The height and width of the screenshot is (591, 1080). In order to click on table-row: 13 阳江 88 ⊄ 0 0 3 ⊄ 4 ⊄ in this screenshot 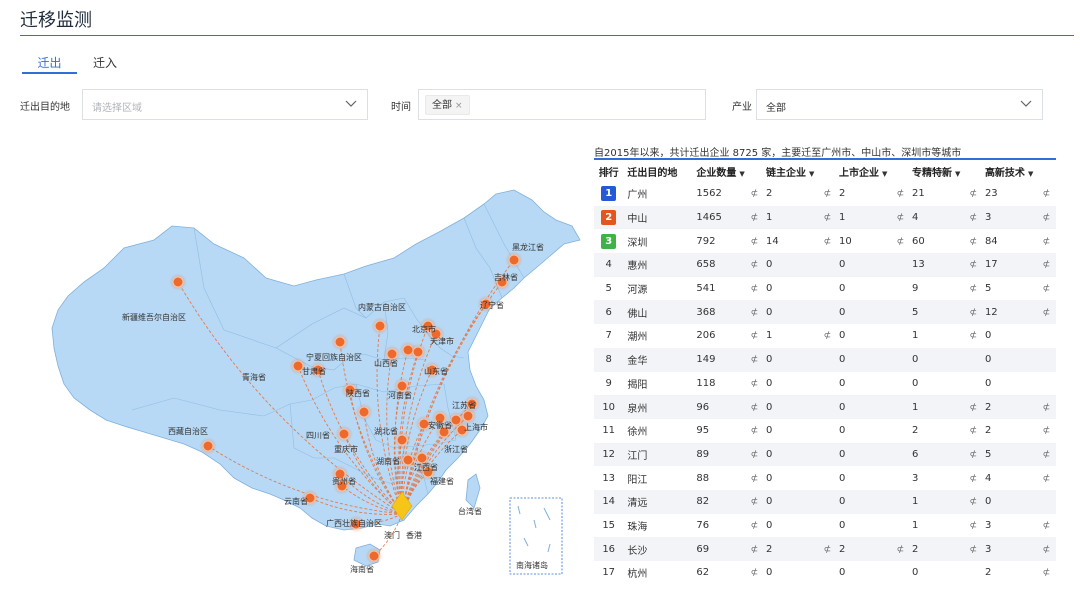, I will do `click(825, 478)`.